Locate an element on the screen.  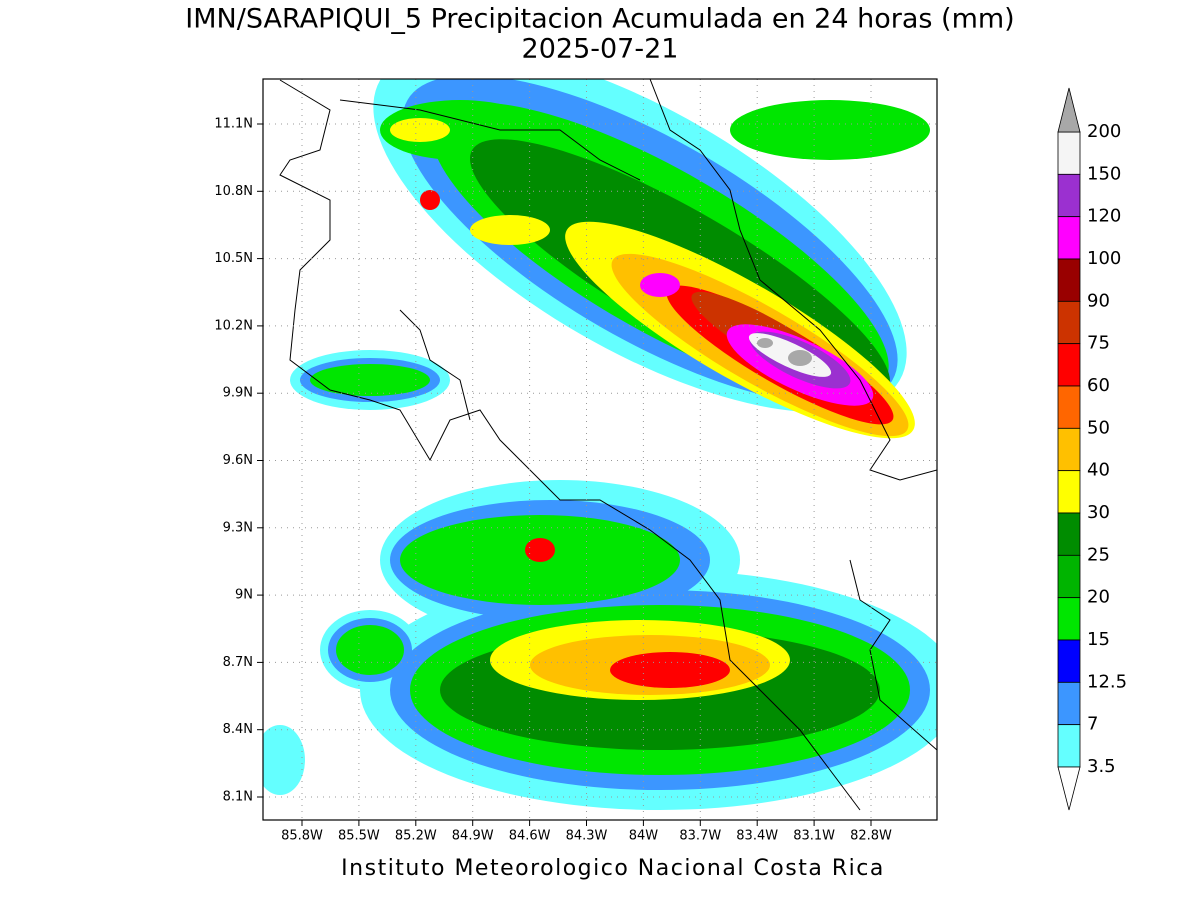
colorbar-label: 150 is located at coordinates (1104, 173).